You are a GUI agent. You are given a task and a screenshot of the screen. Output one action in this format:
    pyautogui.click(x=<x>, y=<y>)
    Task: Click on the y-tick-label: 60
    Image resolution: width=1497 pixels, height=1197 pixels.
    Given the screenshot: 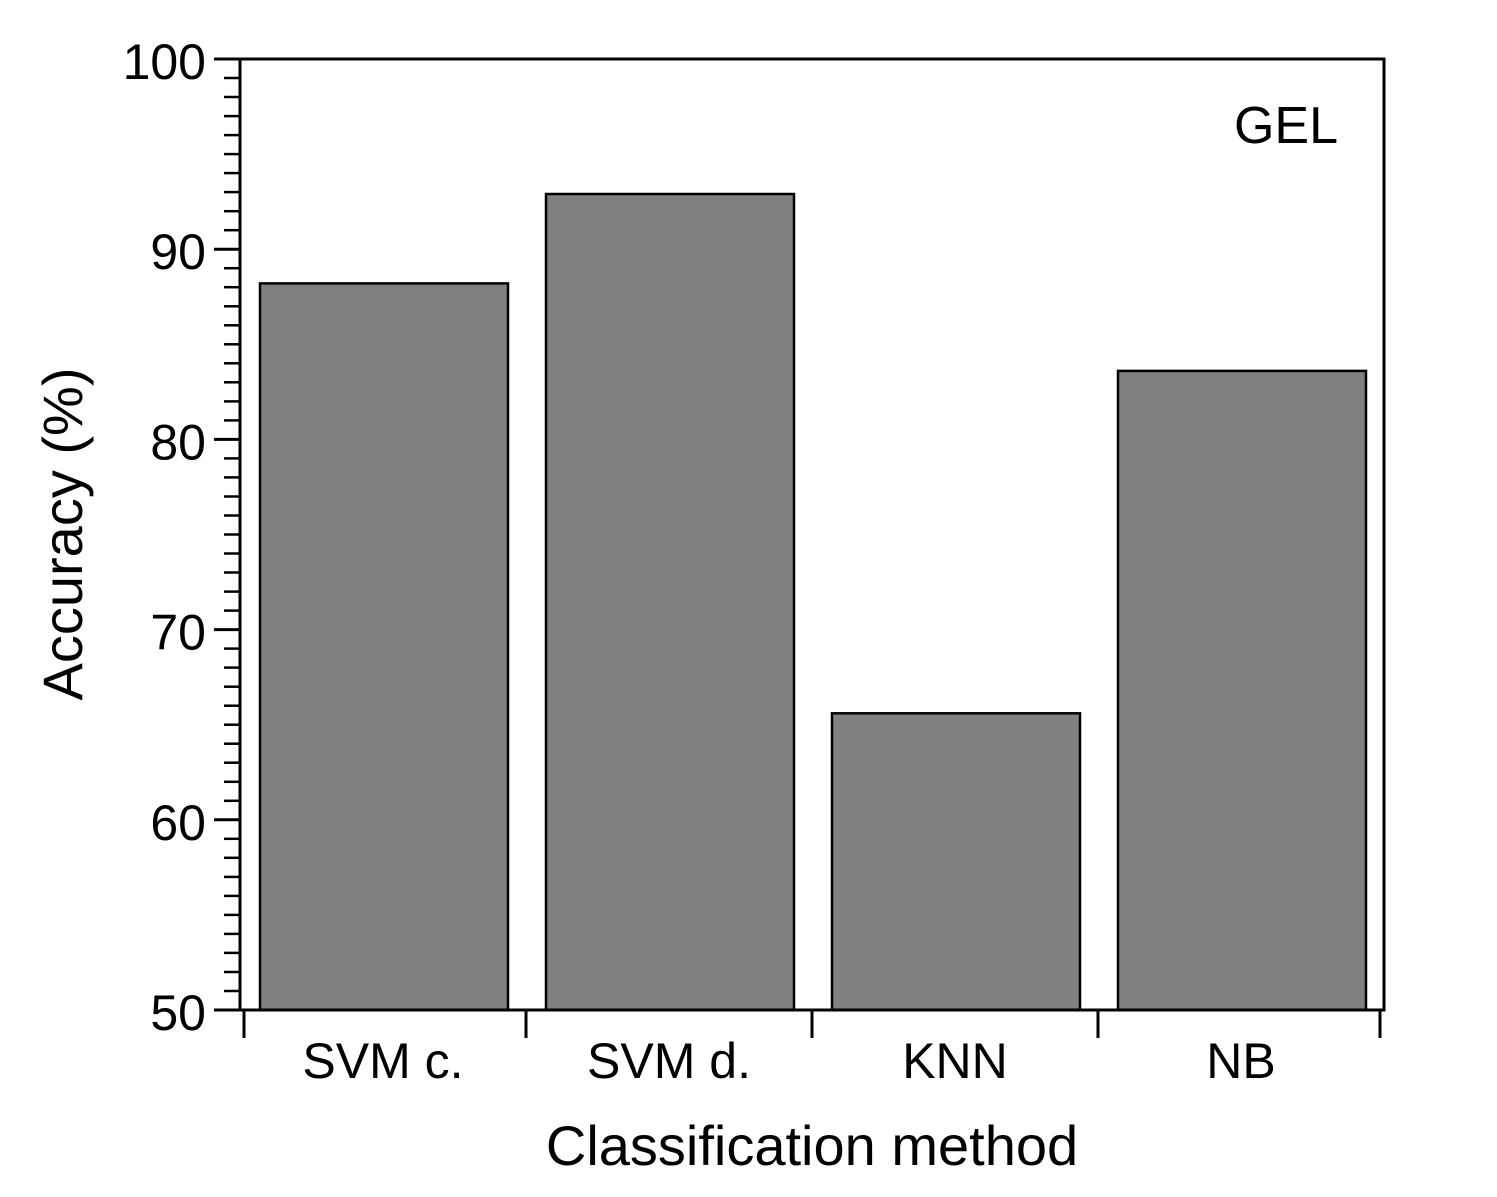 What is the action you would take?
    pyautogui.click(x=178, y=823)
    